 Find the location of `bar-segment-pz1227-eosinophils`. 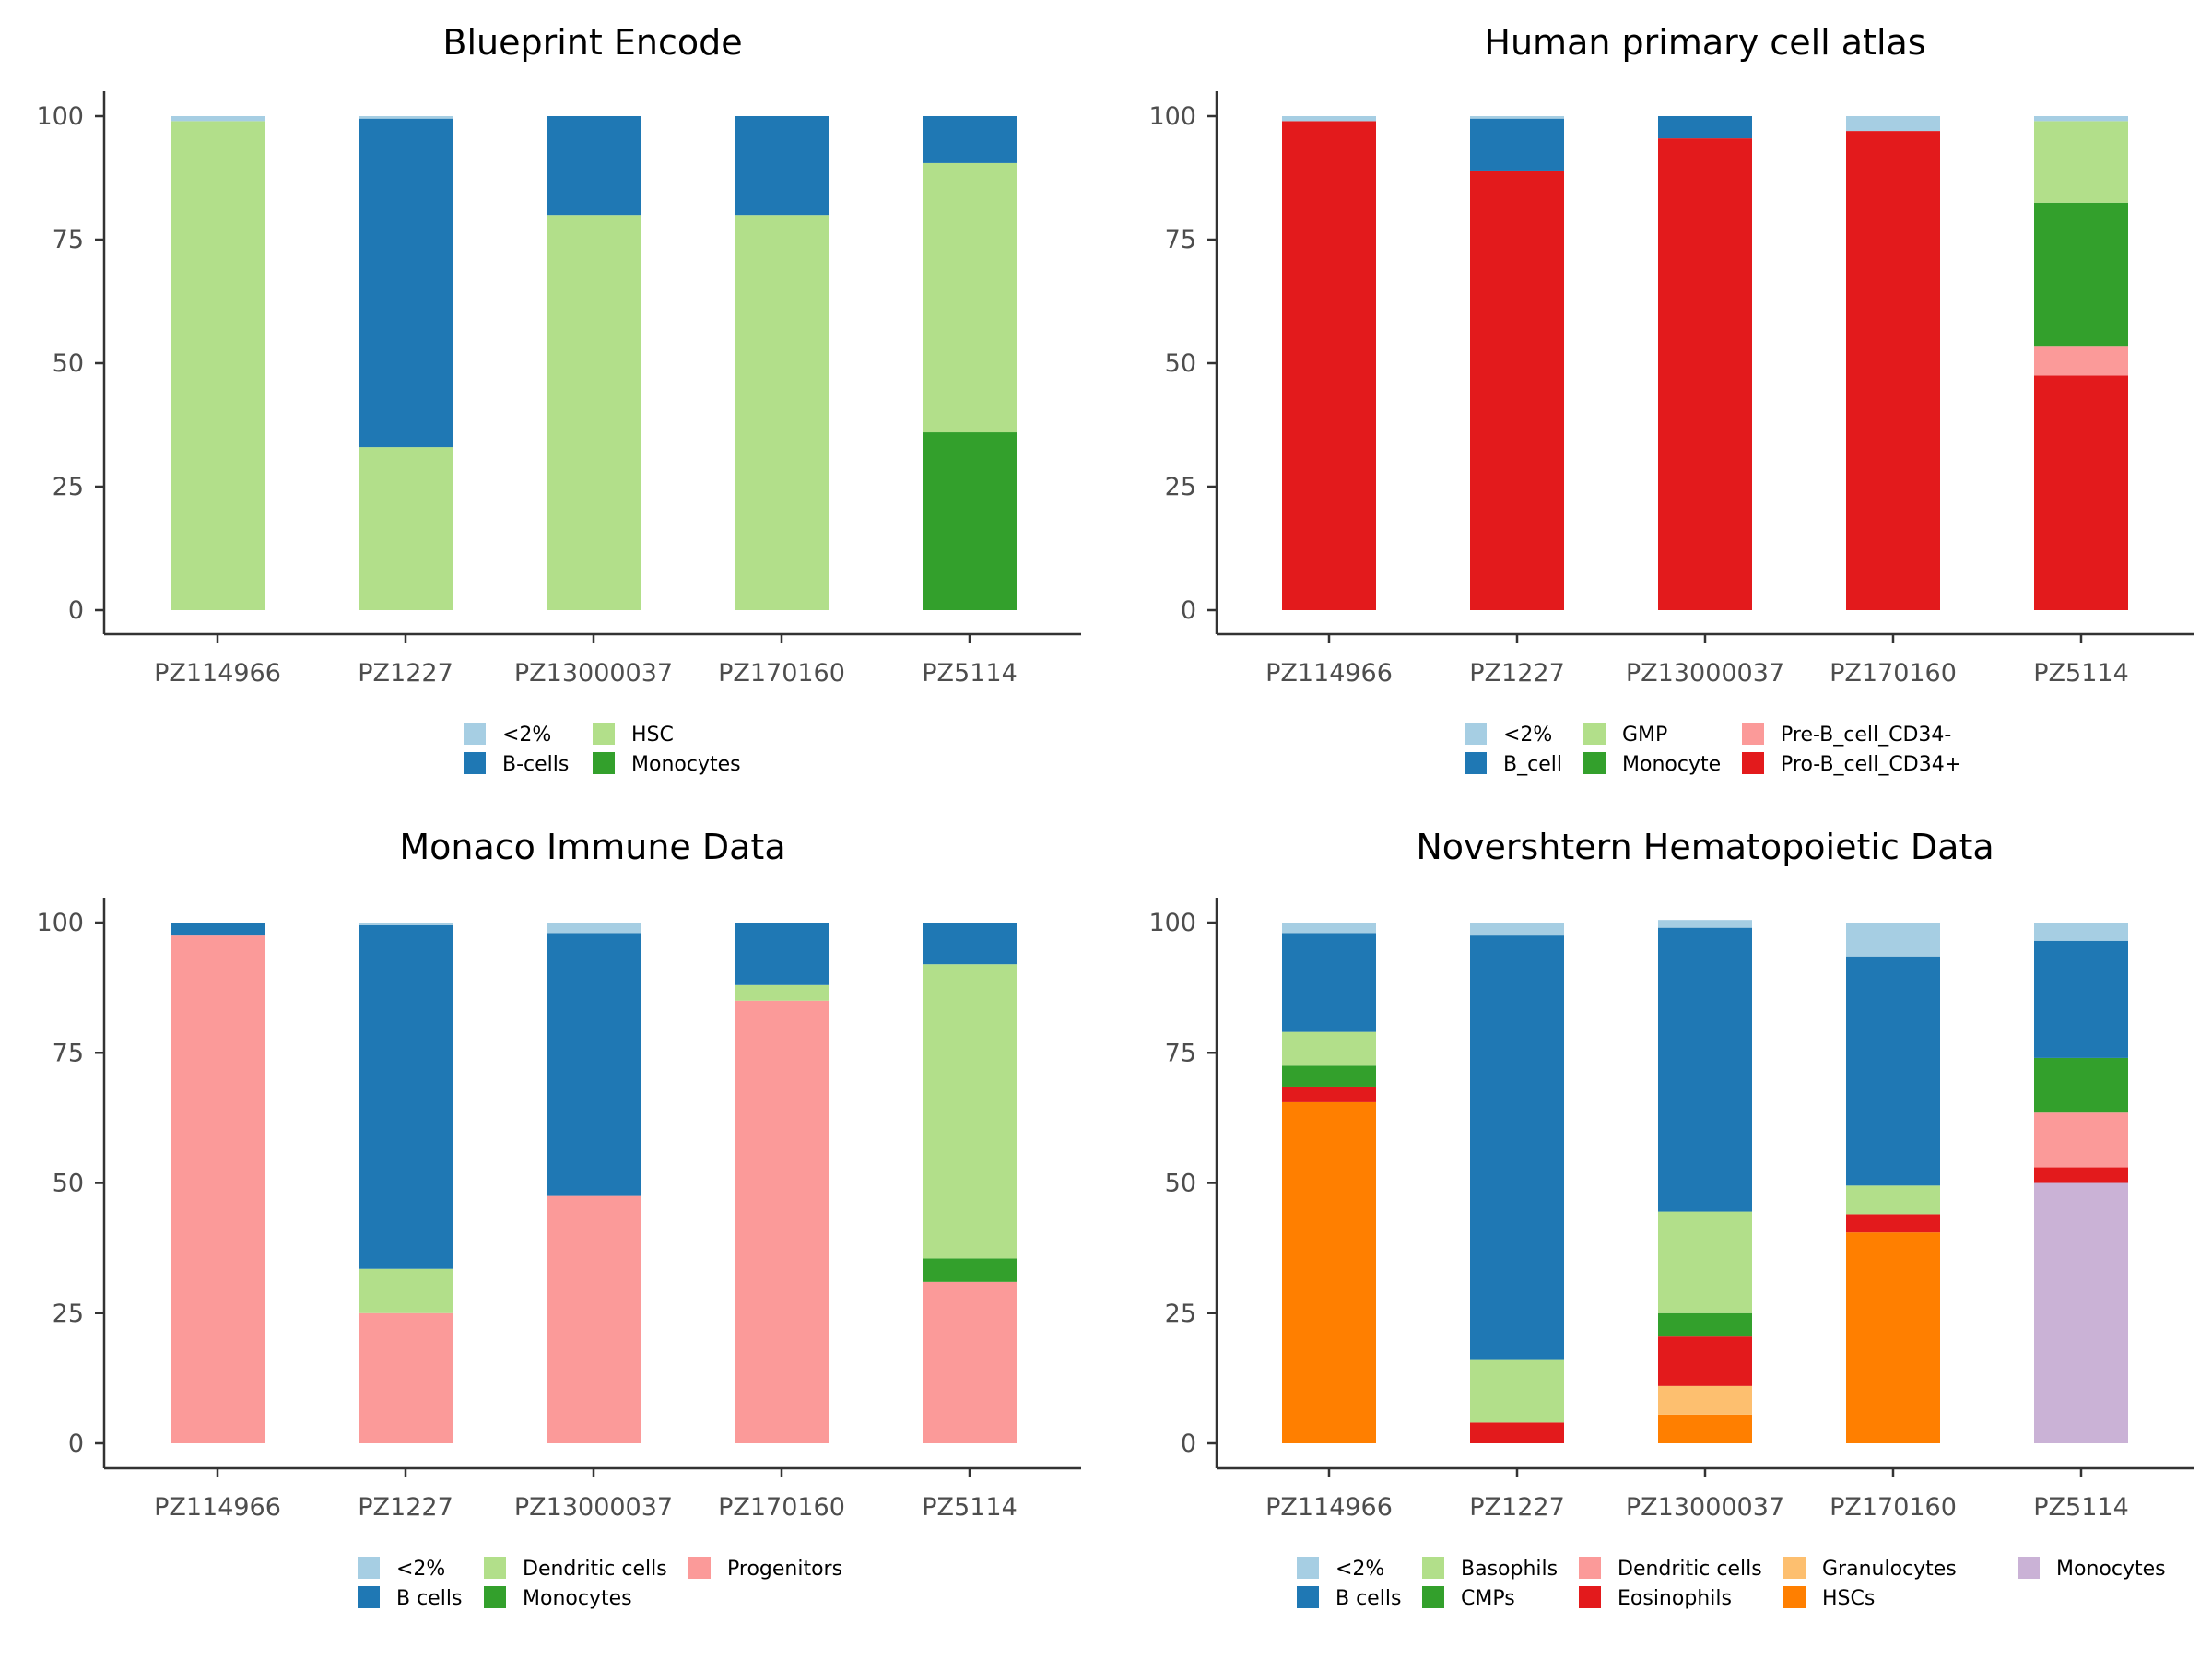

bar-segment-pz1227-eosinophils is located at coordinates (1517, 1432).